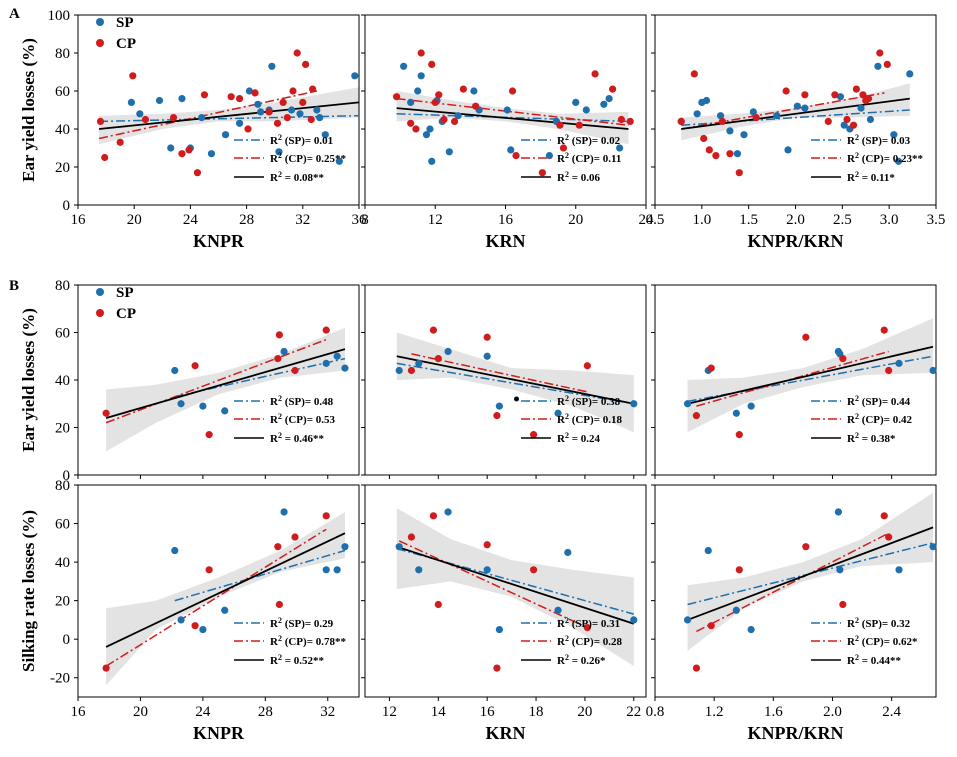 The image size is (957, 757). What do you see at coordinates (701, 220) in the screenshot?
I see `x-tick-label: 1.0` at bounding box center [701, 220].